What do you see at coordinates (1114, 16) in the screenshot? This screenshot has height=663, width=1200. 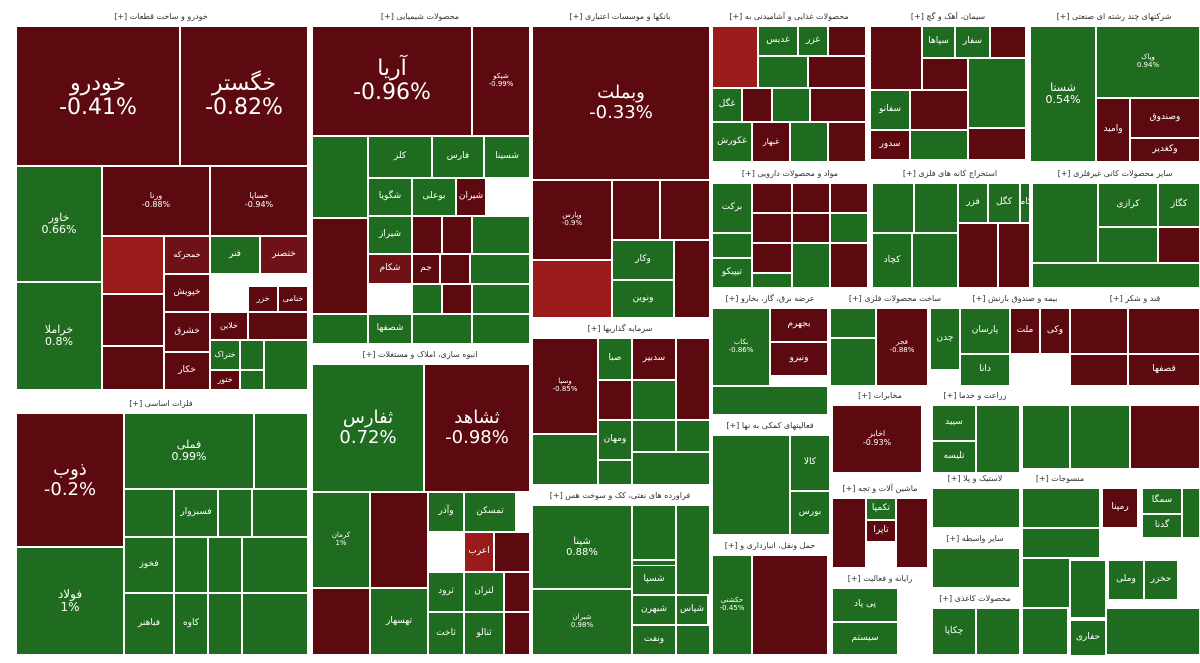 I see `sector-title: شرکتهای چند رشته ای صنعتی [+]` at bounding box center [1114, 16].